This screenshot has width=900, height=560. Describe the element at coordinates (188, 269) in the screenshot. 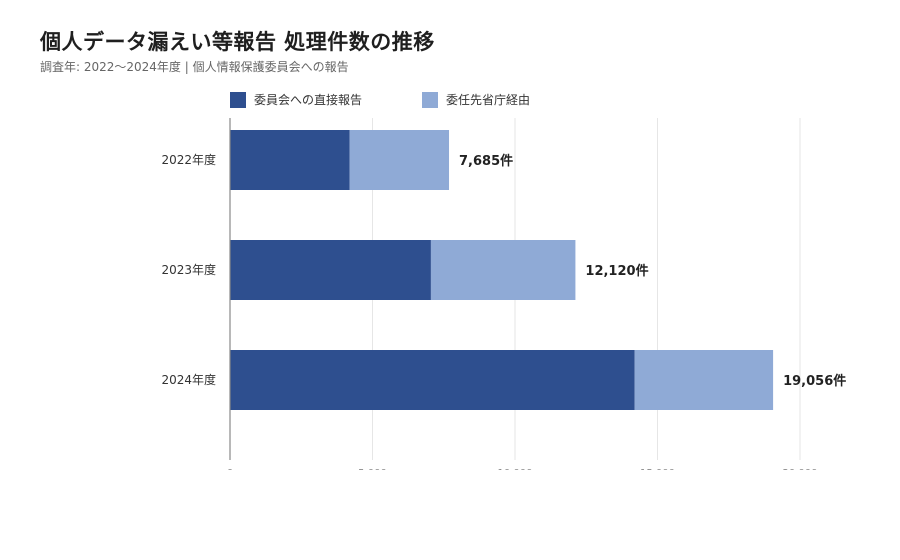

I see `category-label-1: 2023年度` at that location.